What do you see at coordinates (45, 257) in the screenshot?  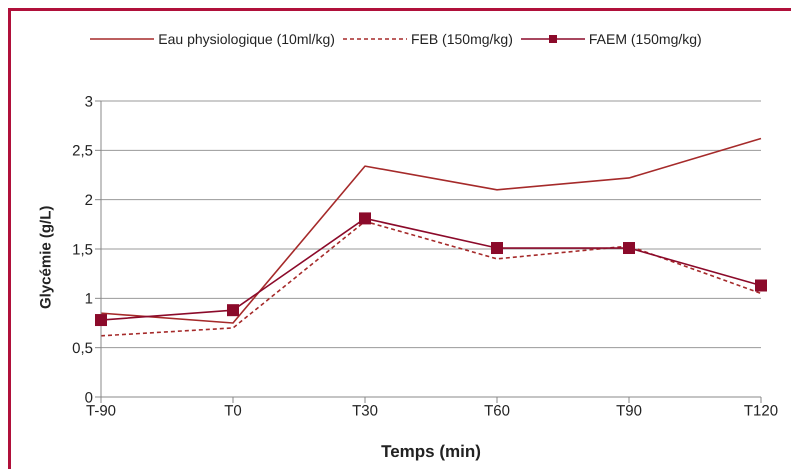 I see `y-axis-title: Glycémie (g/L)` at bounding box center [45, 257].